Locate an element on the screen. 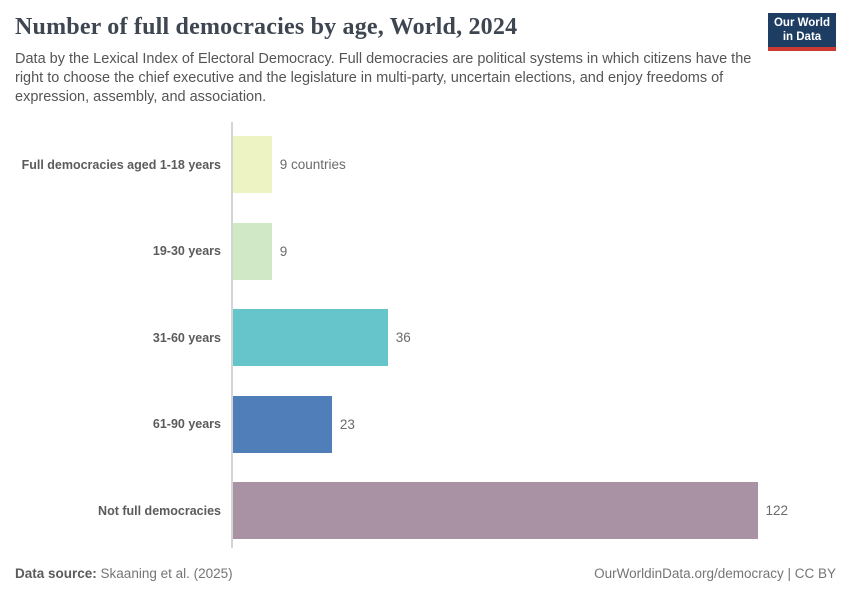 The image size is (850, 600). value-label: 23 is located at coordinates (347, 424).